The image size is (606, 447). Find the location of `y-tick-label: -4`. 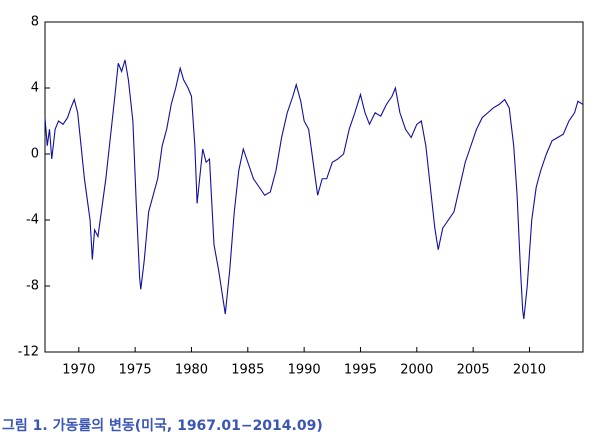

y-tick-label: -4 is located at coordinates (32, 220).